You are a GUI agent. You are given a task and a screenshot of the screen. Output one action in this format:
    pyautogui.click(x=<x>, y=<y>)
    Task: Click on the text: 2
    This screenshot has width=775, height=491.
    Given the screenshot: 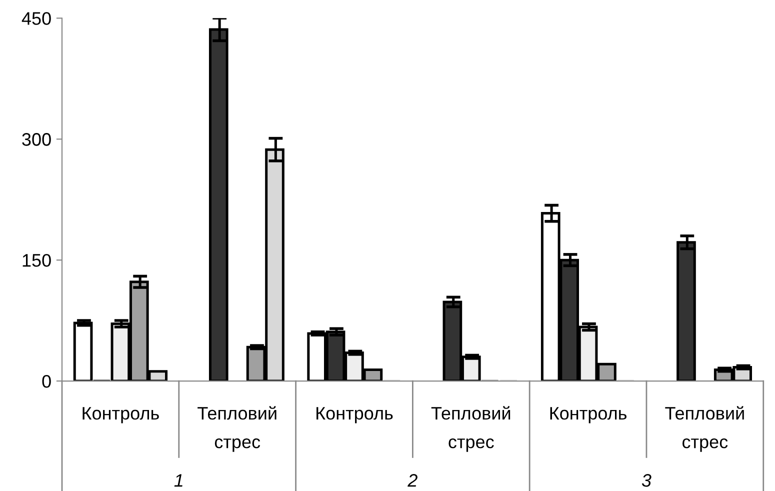 What is the action you would take?
    pyautogui.click(x=413, y=480)
    